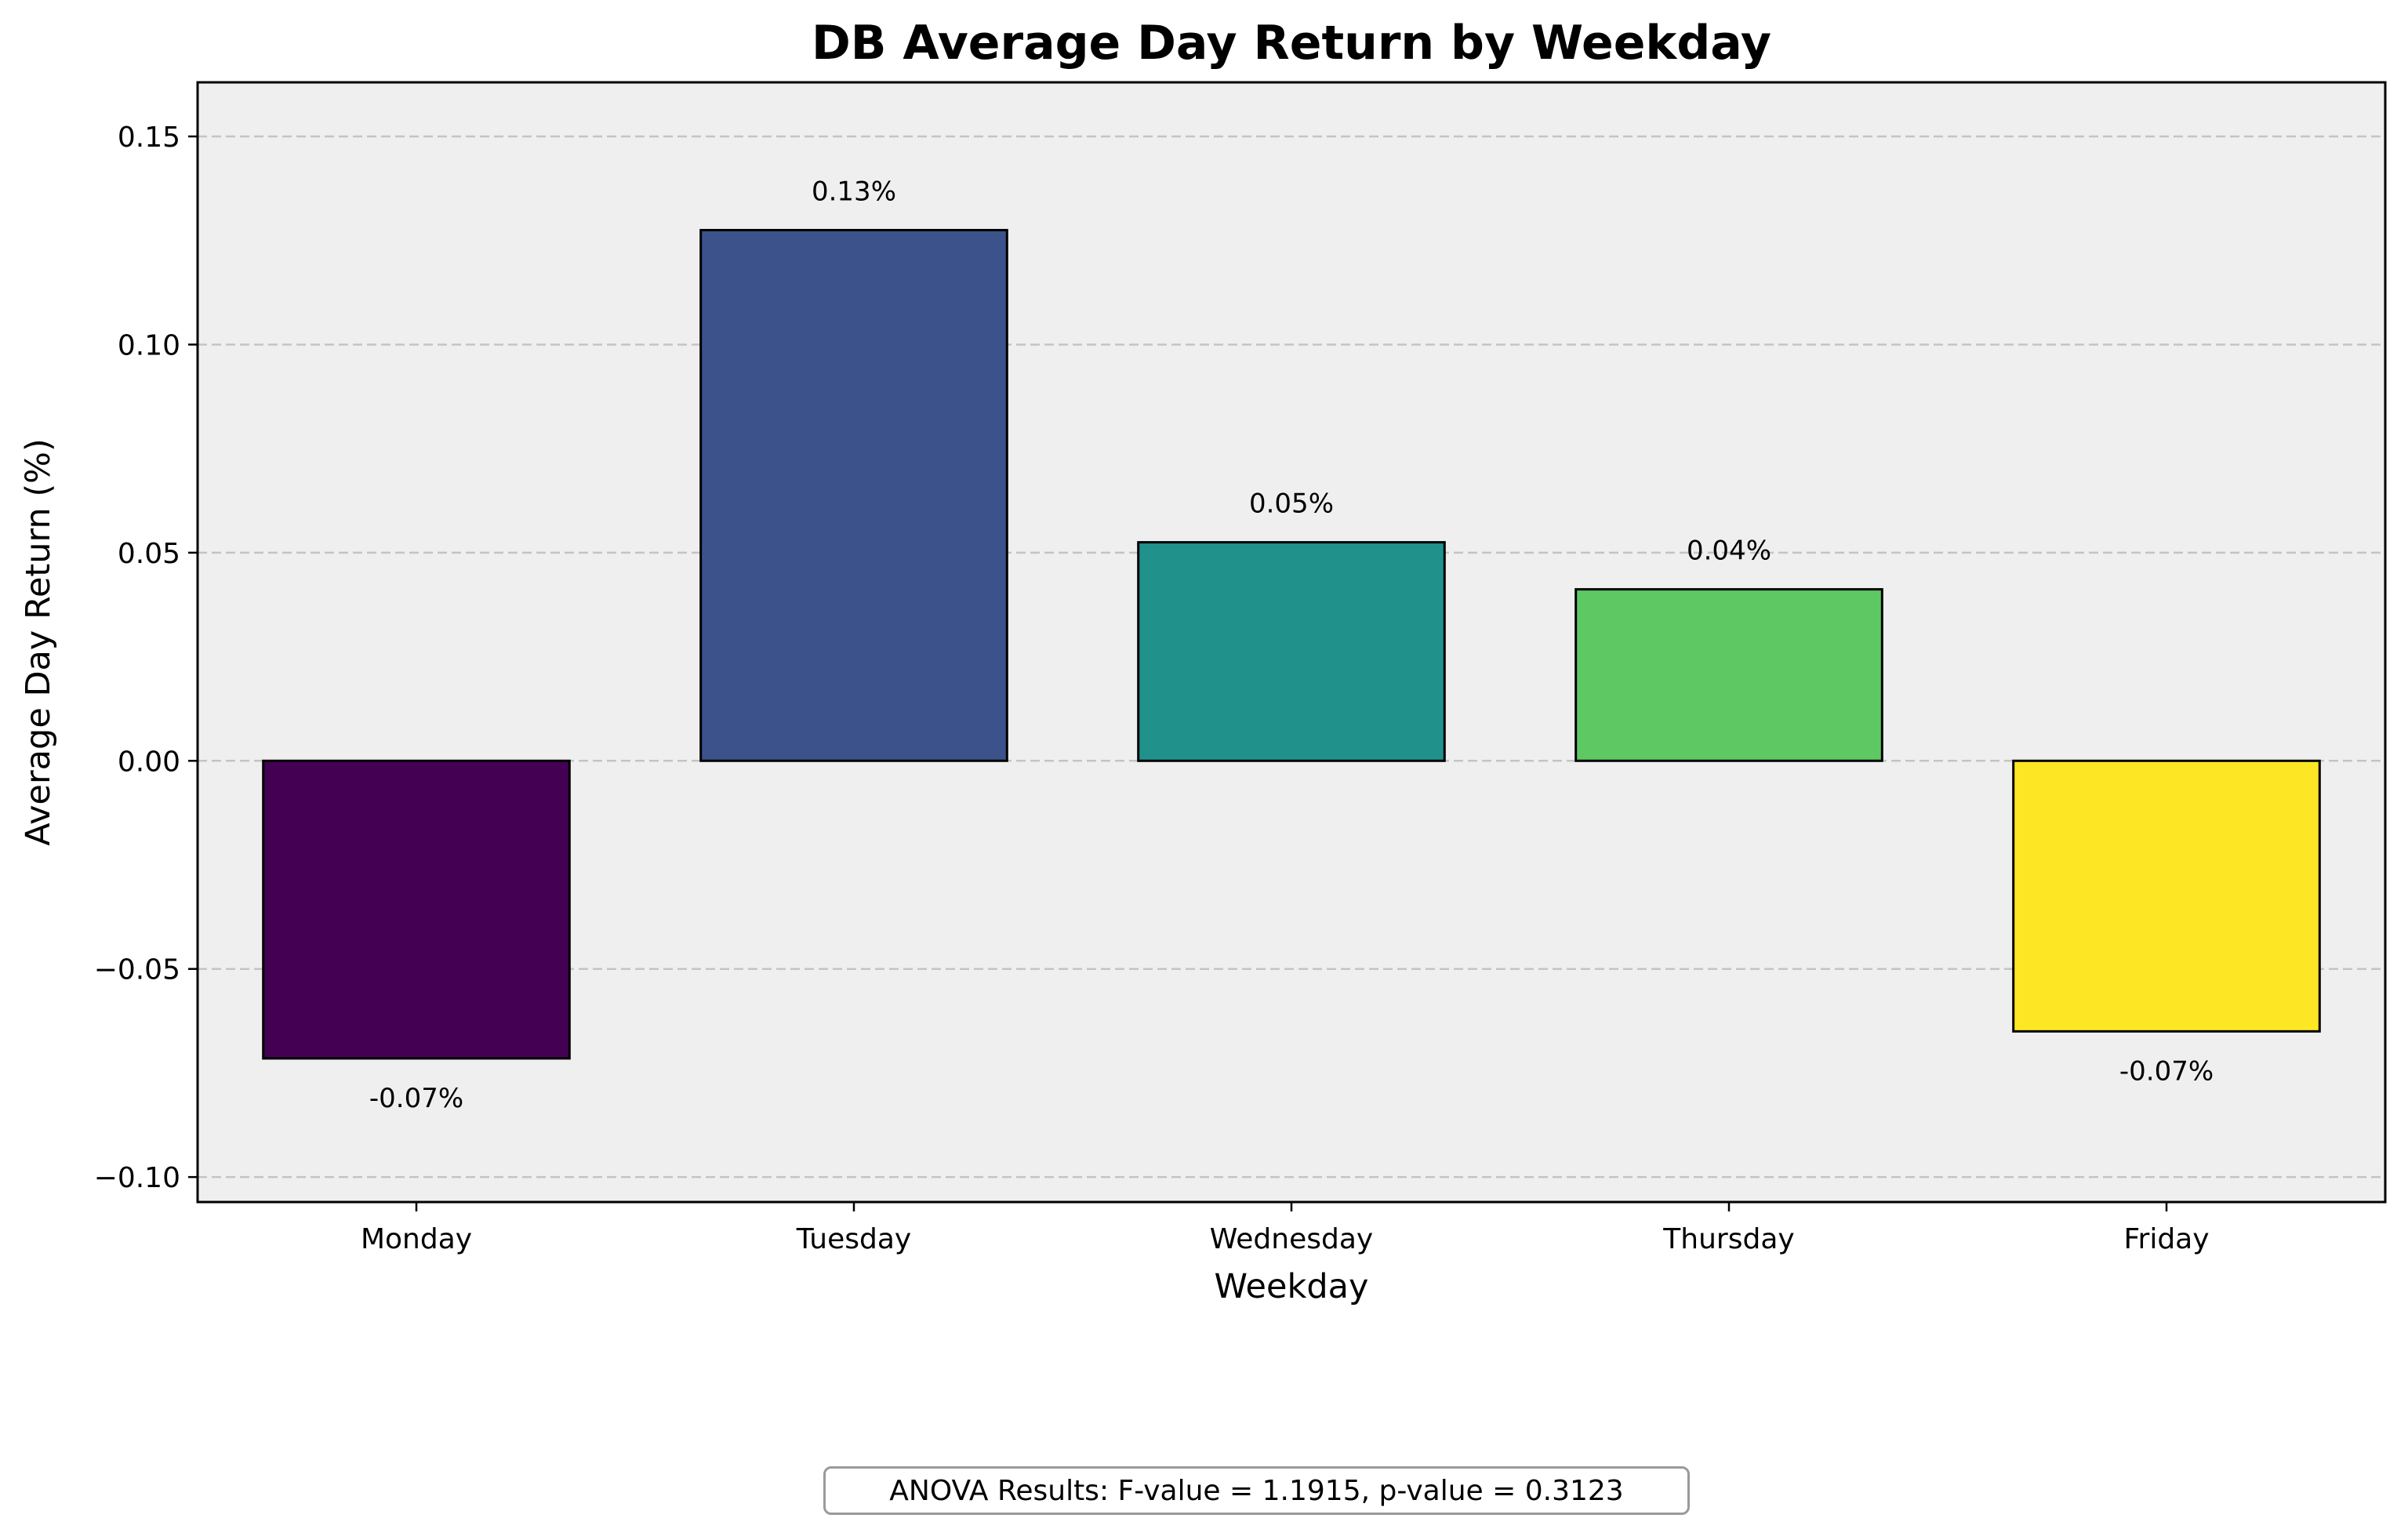 This screenshot has width=2408, height=1529. What do you see at coordinates (149, 345) in the screenshot?
I see `y-tick-label: 0.10` at bounding box center [149, 345].